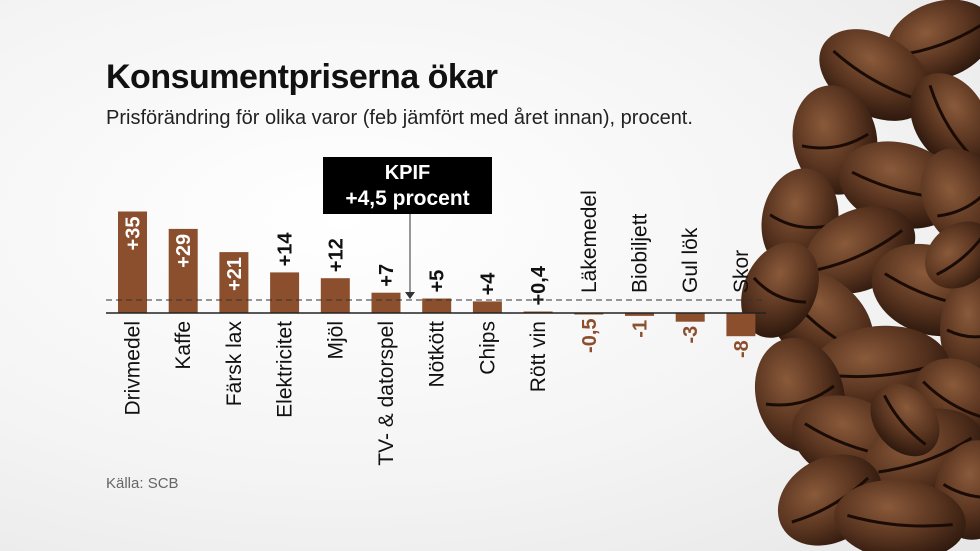 The image size is (980, 551). What do you see at coordinates (407, 185) in the screenshot?
I see `kpif-callout: KPIF +4,5 procent` at bounding box center [407, 185].